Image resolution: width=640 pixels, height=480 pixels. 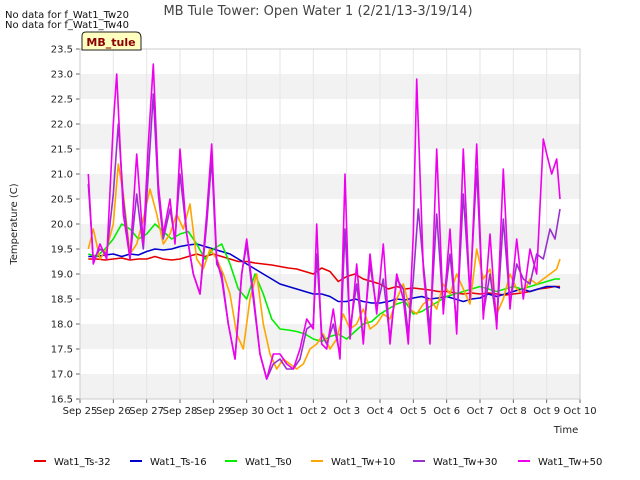 What do you see at coordinates (62, 125) in the screenshot?
I see `y-tick-label: 22.0` at bounding box center [62, 125].